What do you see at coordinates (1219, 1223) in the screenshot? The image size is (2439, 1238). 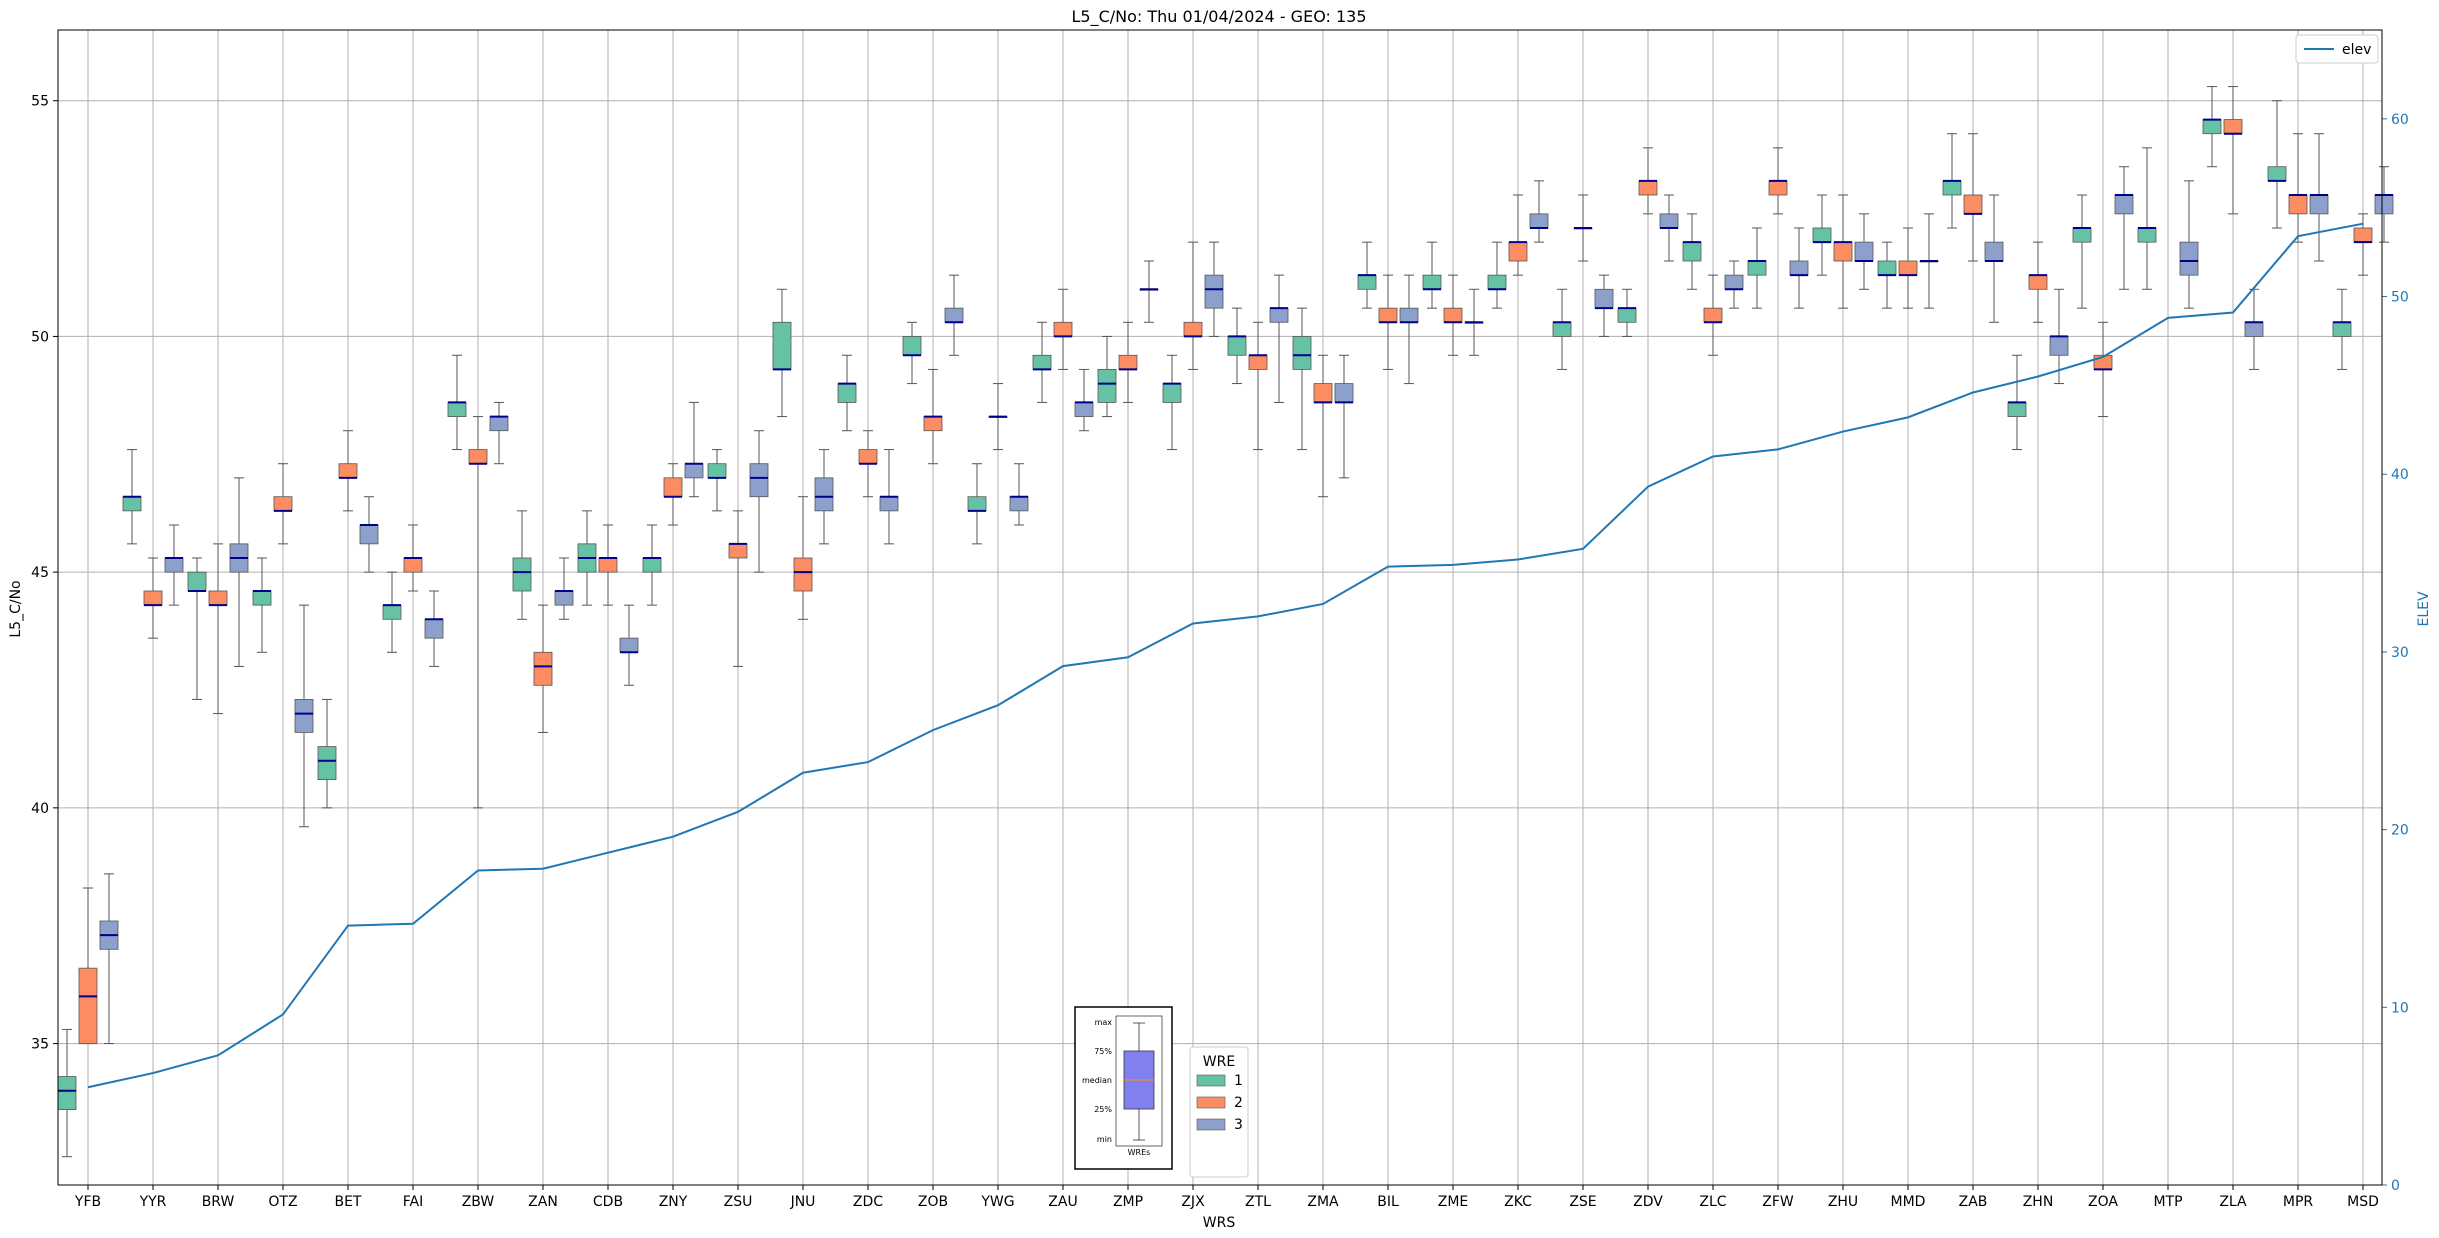 I see `x-axis-label: WRS` at bounding box center [1219, 1223].